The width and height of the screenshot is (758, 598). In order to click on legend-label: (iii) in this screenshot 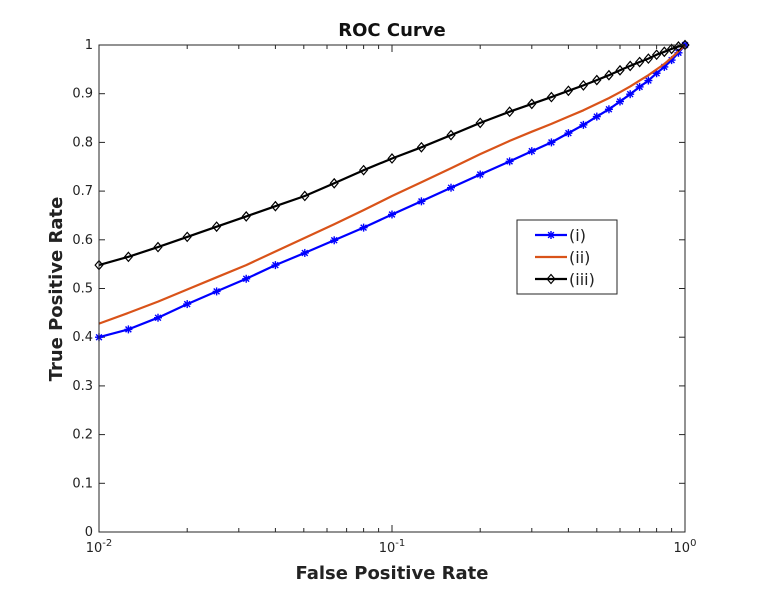, I will do `click(582, 279)`.